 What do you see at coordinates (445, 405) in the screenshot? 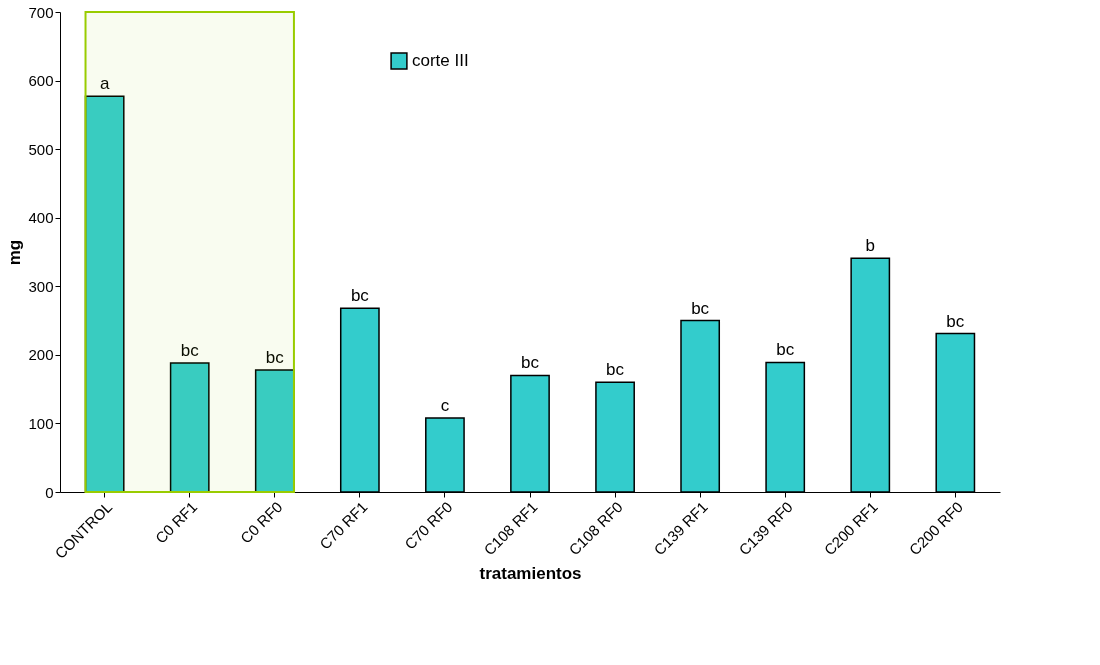
I see `data-label: c` at bounding box center [445, 405].